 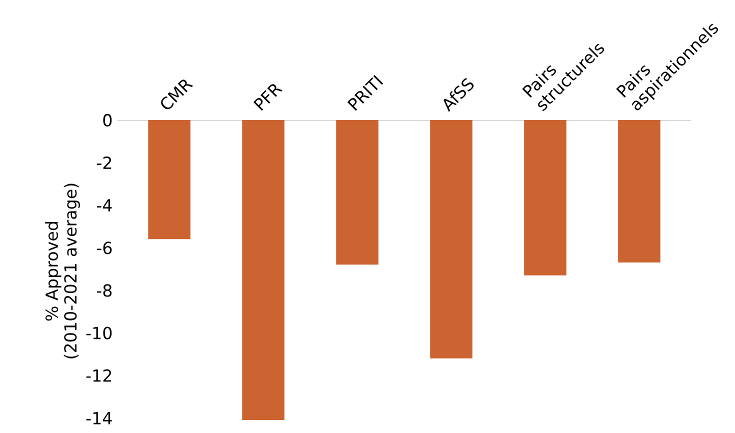 I want to click on y-tick-label: -4, so click(x=104, y=205).